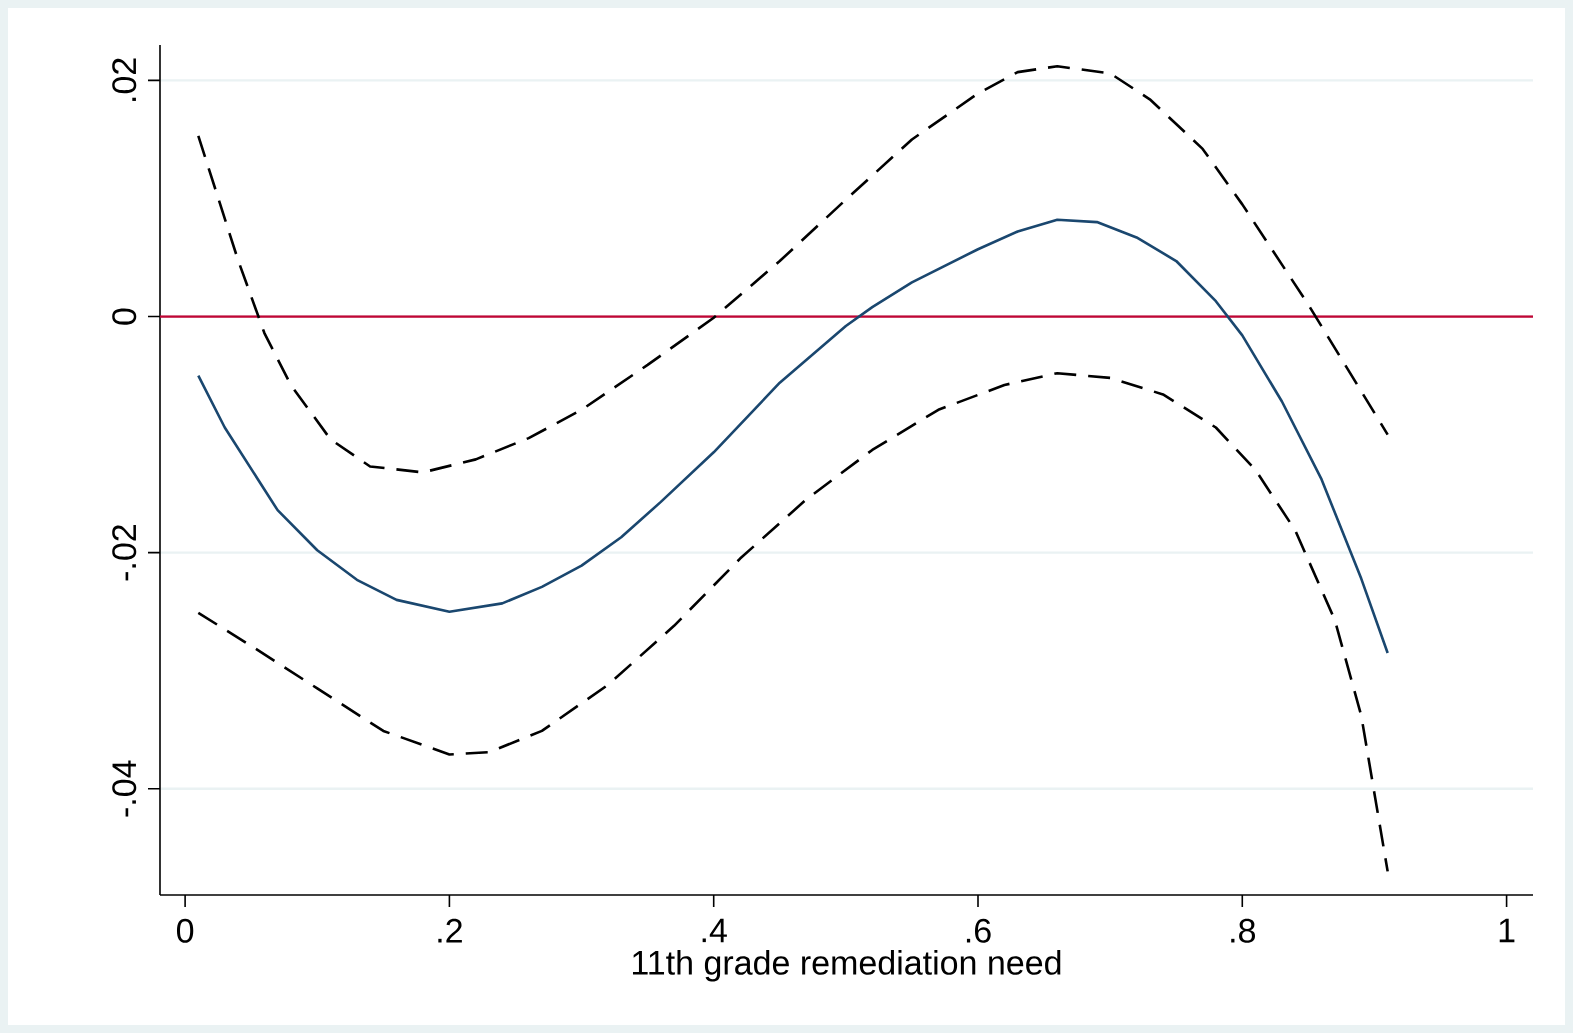  What do you see at coordinates (1507, 930) in the screenshot?
I see `x-tick-label: 1` at bounding box center [1507, 930].